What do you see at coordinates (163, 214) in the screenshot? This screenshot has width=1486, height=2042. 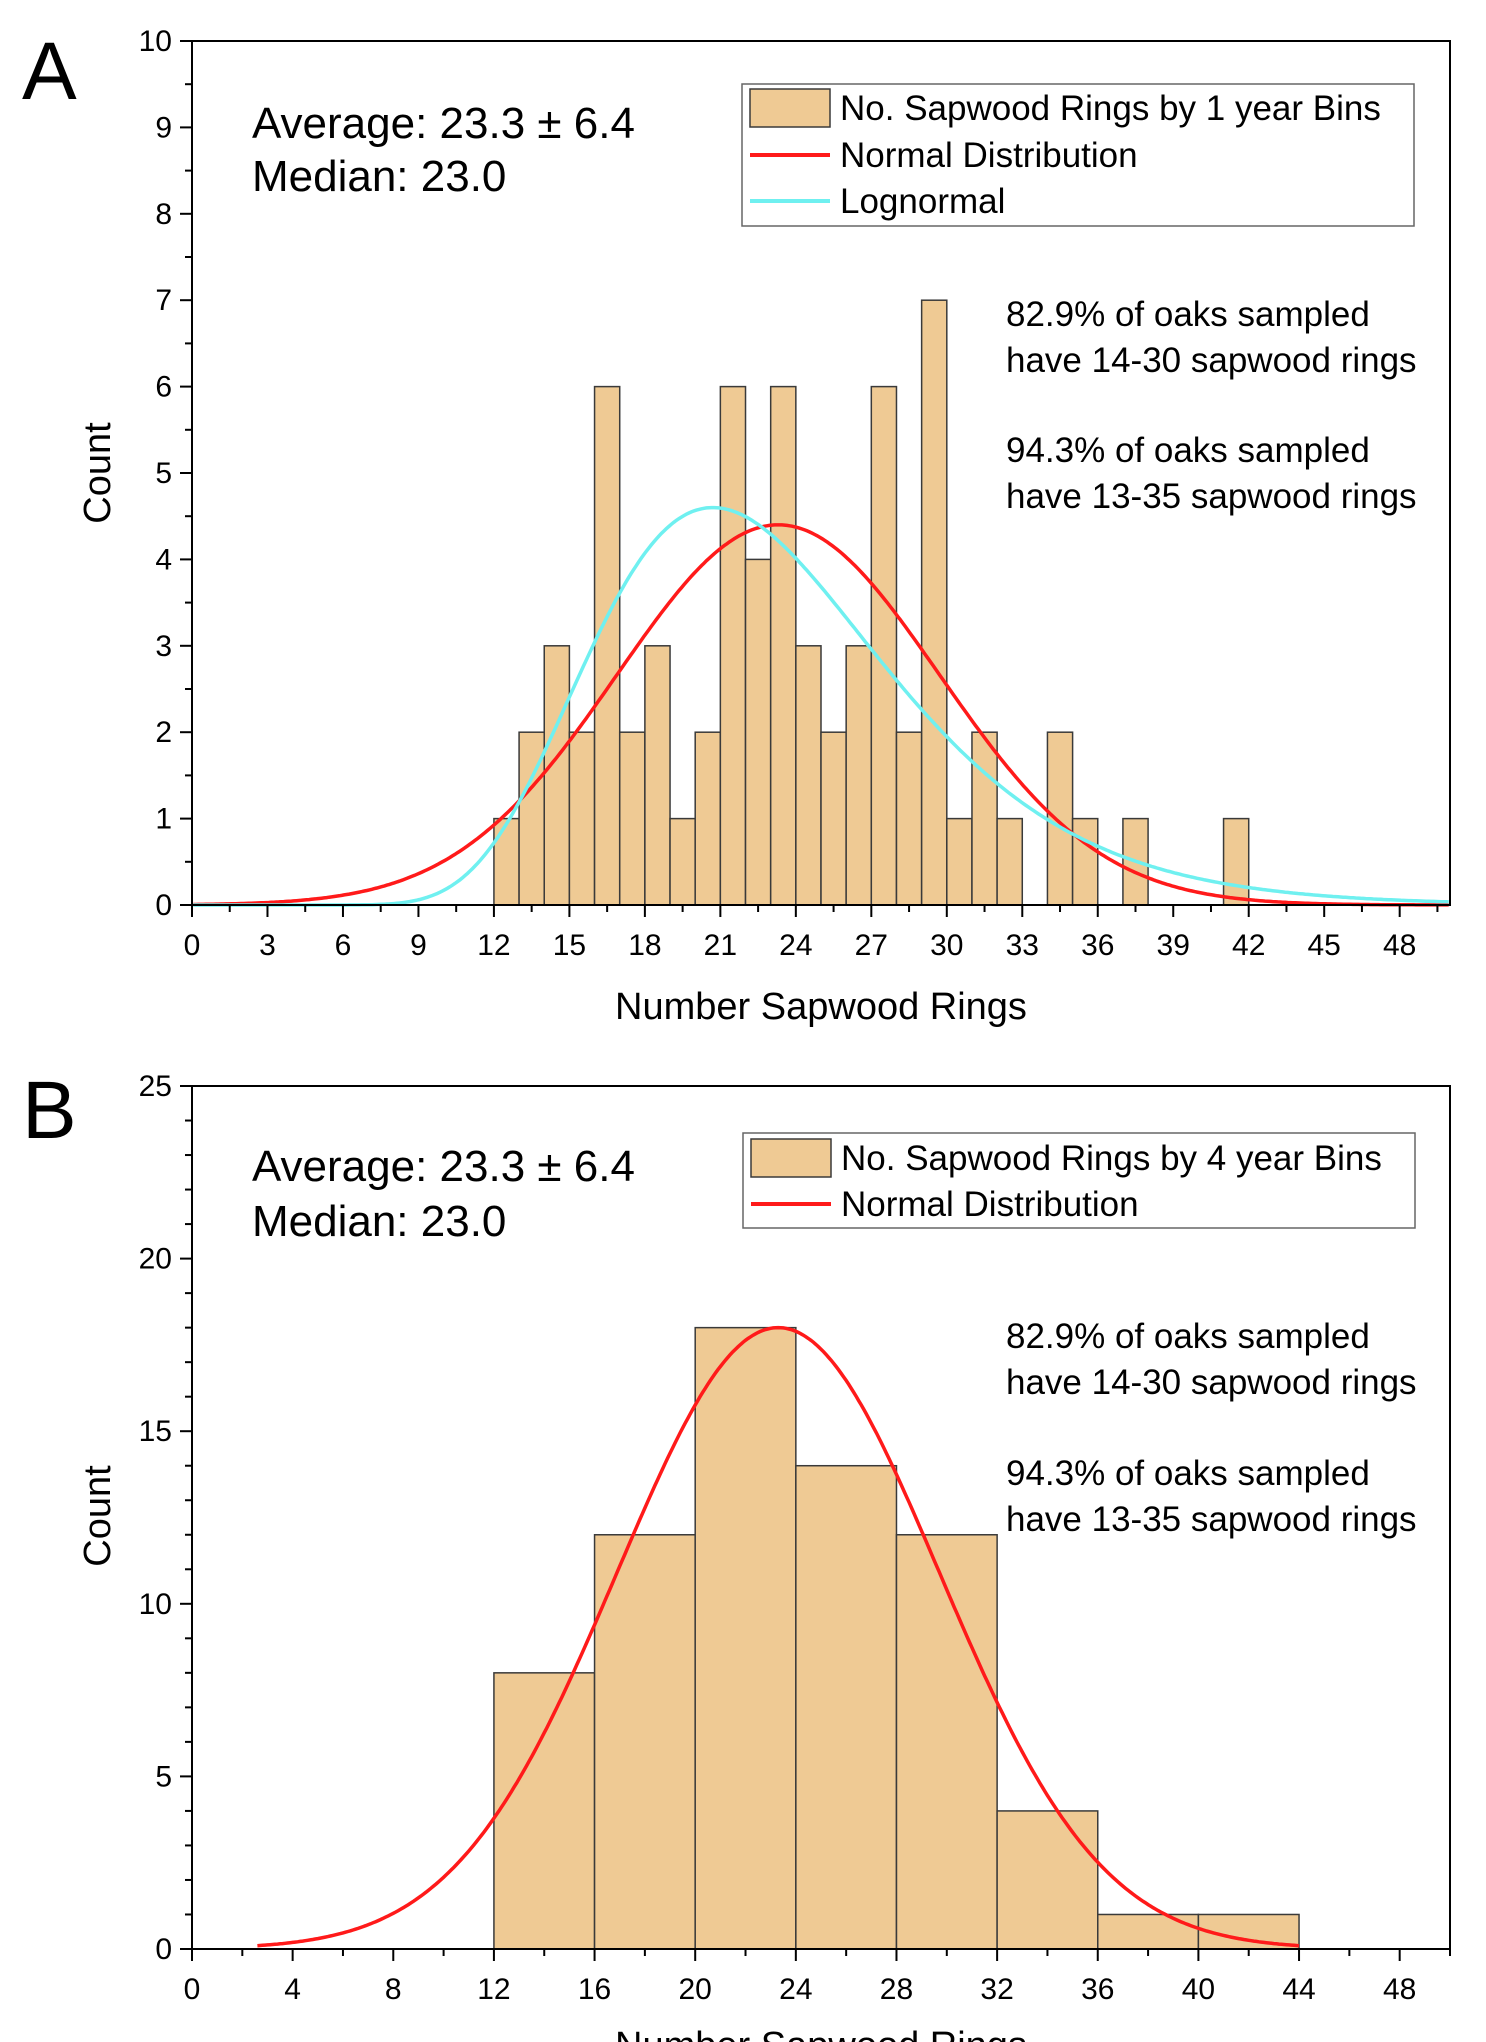 I see `y-tick-label: 8` at bounding box center [163, 214].